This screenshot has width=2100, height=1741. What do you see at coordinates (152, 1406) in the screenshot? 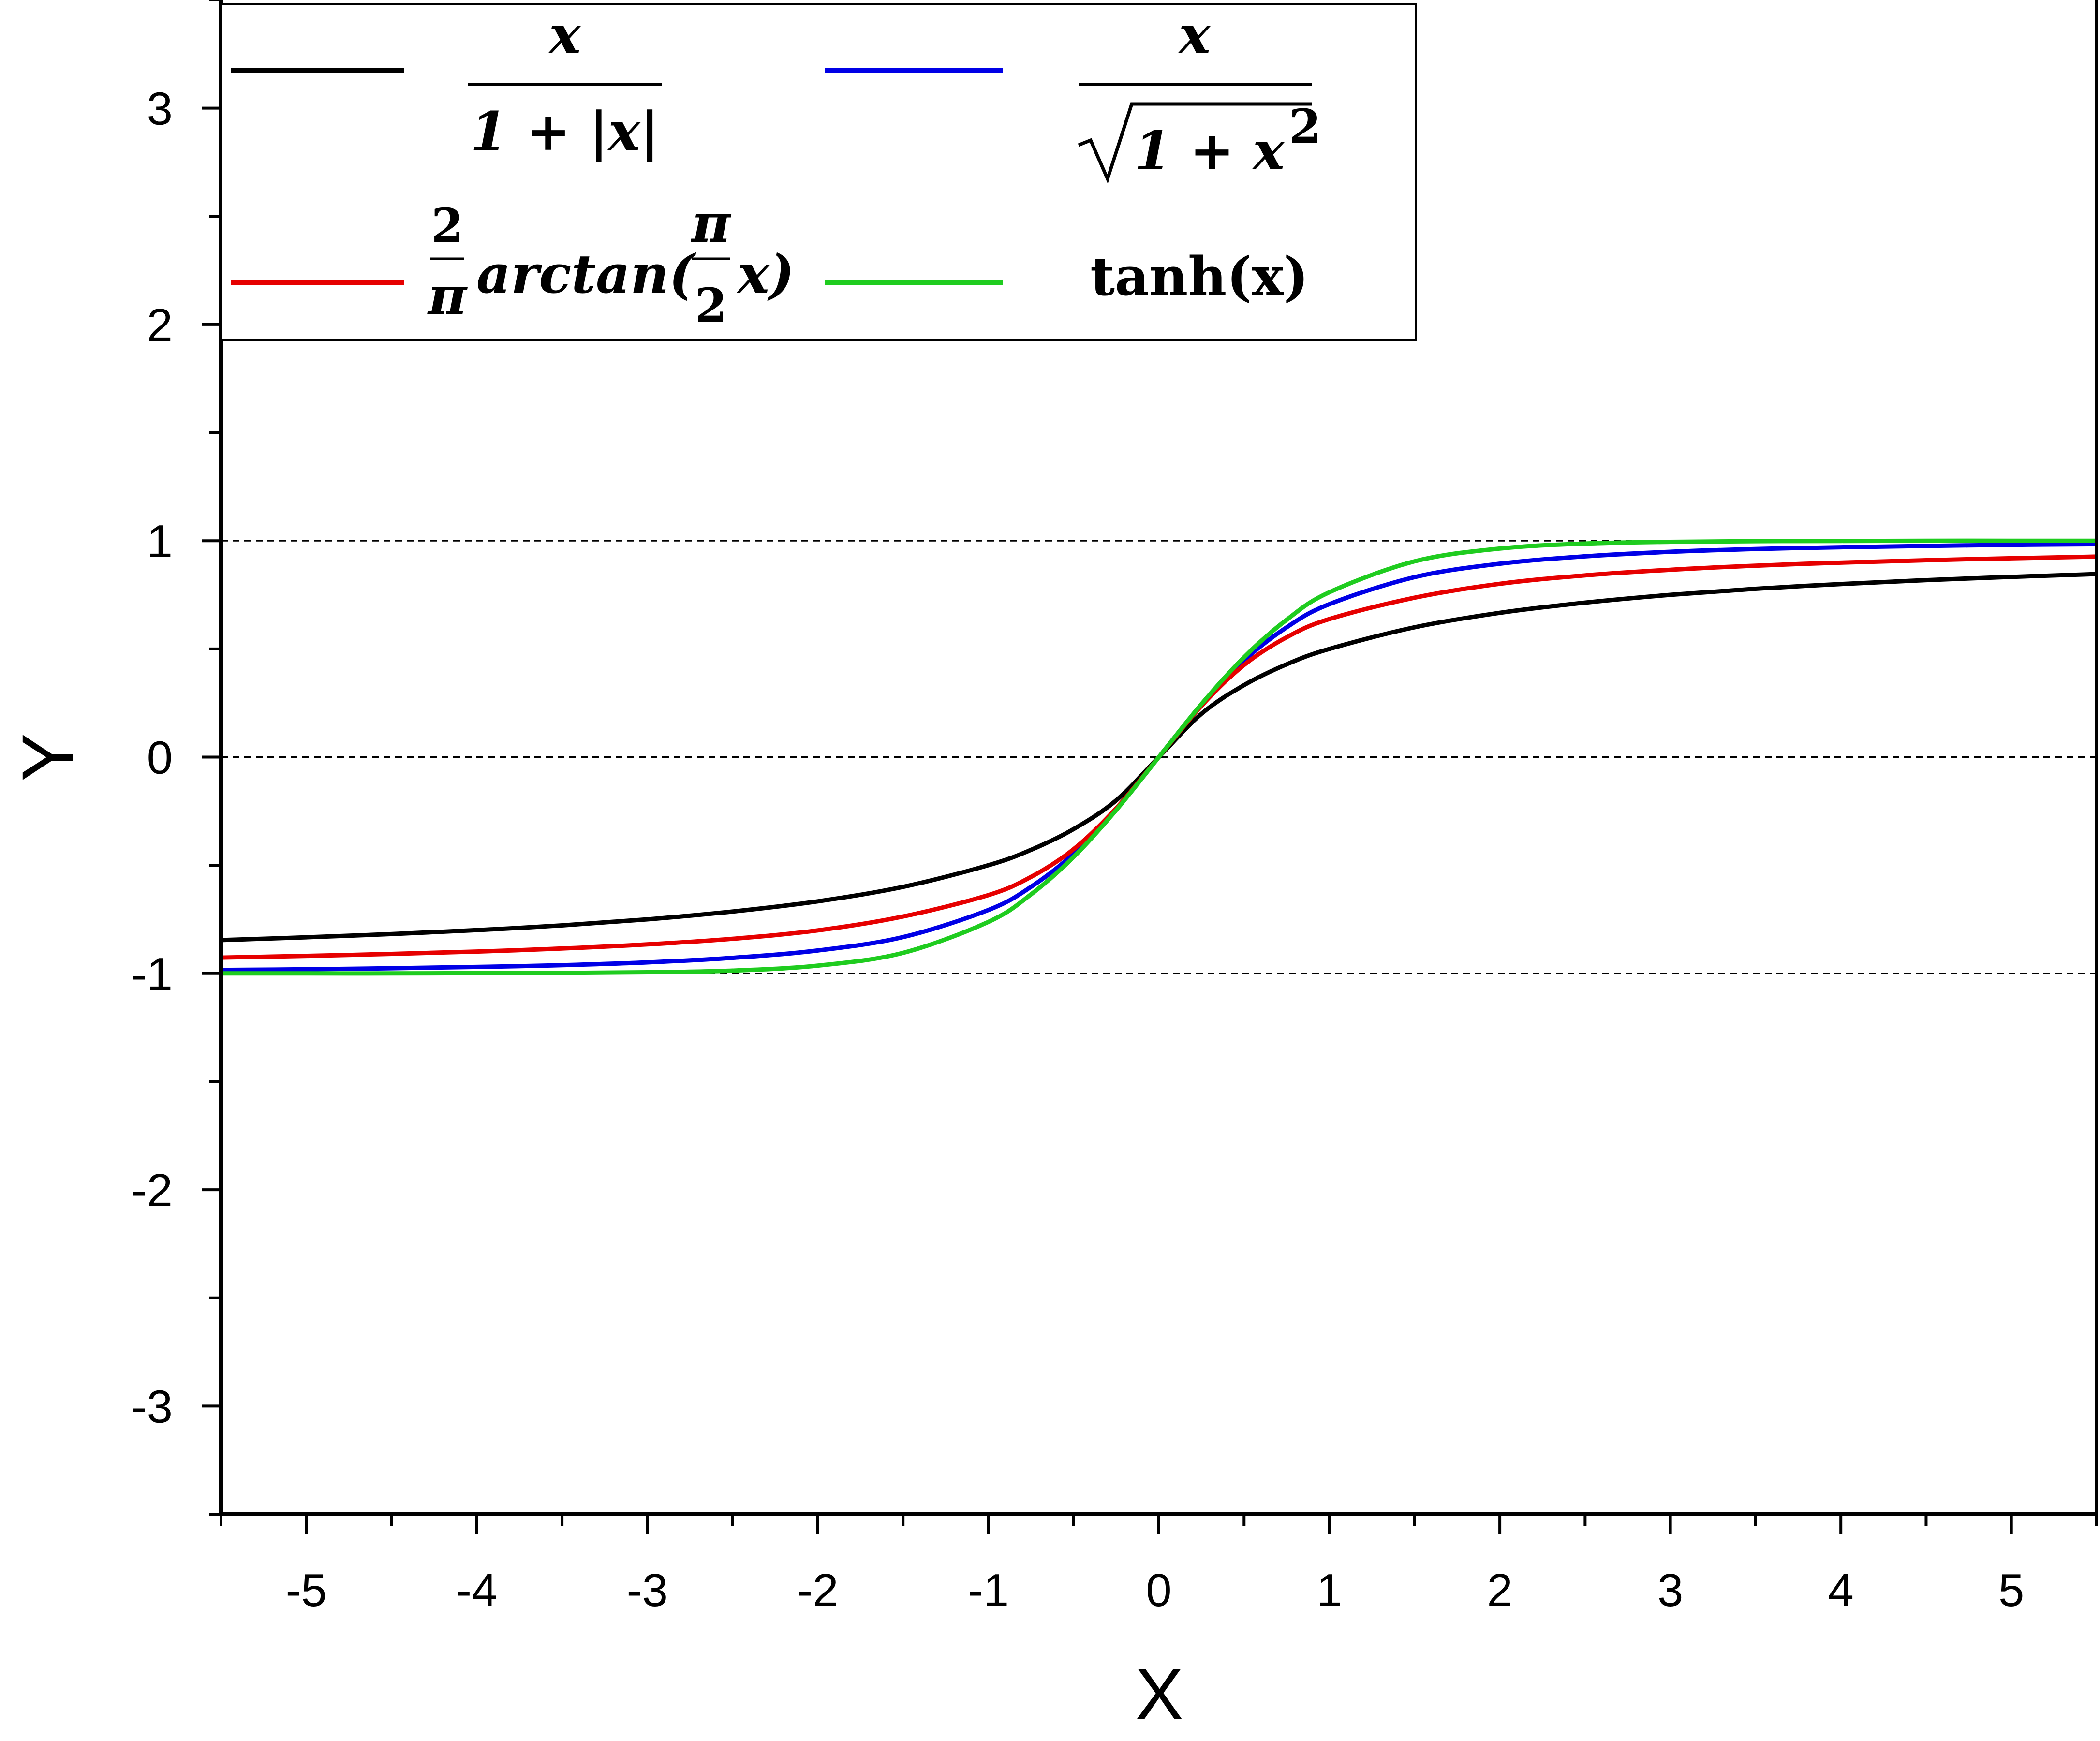
I see `y-tick-label: -3` at bounding box center [152, 1406].